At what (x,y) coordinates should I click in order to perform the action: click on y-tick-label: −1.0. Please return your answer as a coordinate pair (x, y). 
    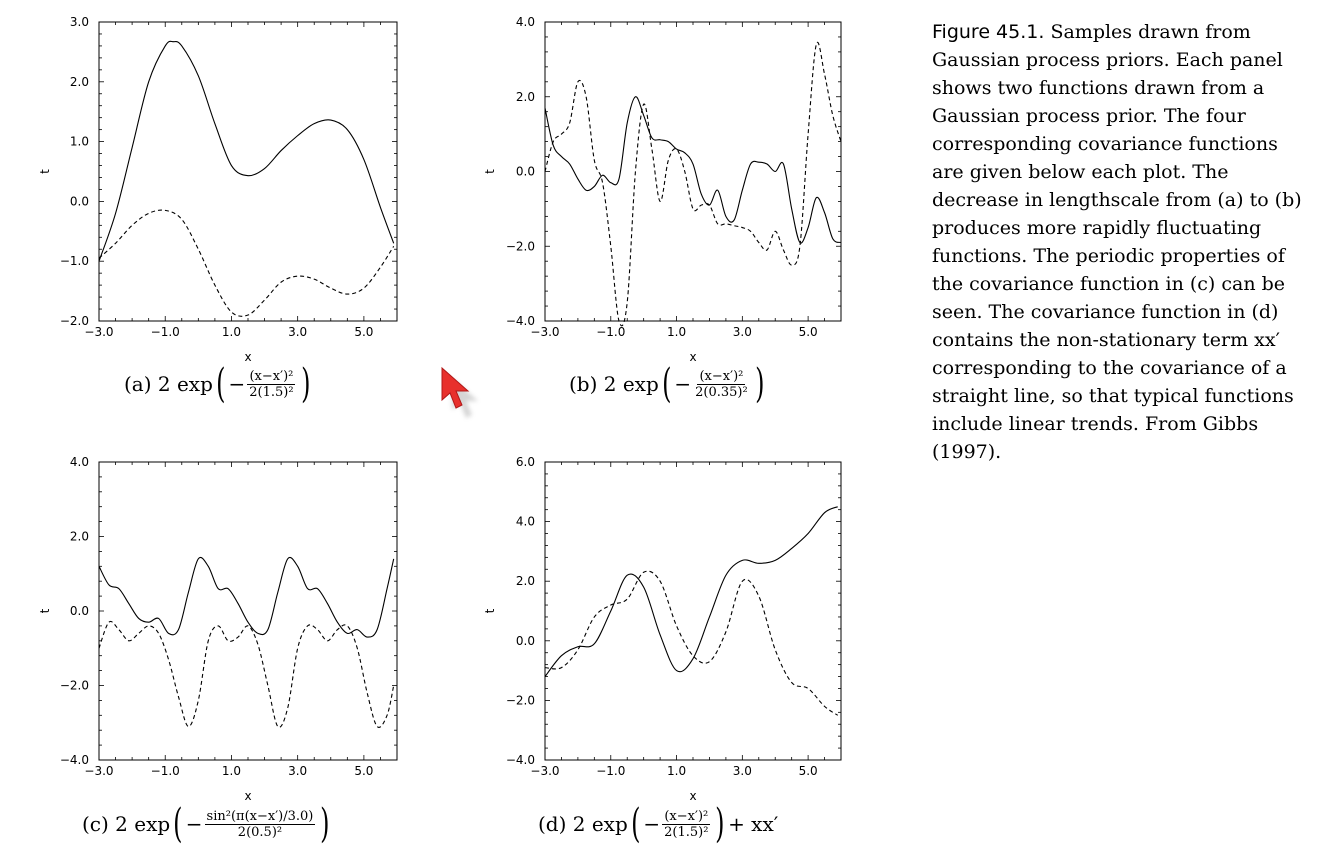
    Looking at the image, I should click on (74, 261).